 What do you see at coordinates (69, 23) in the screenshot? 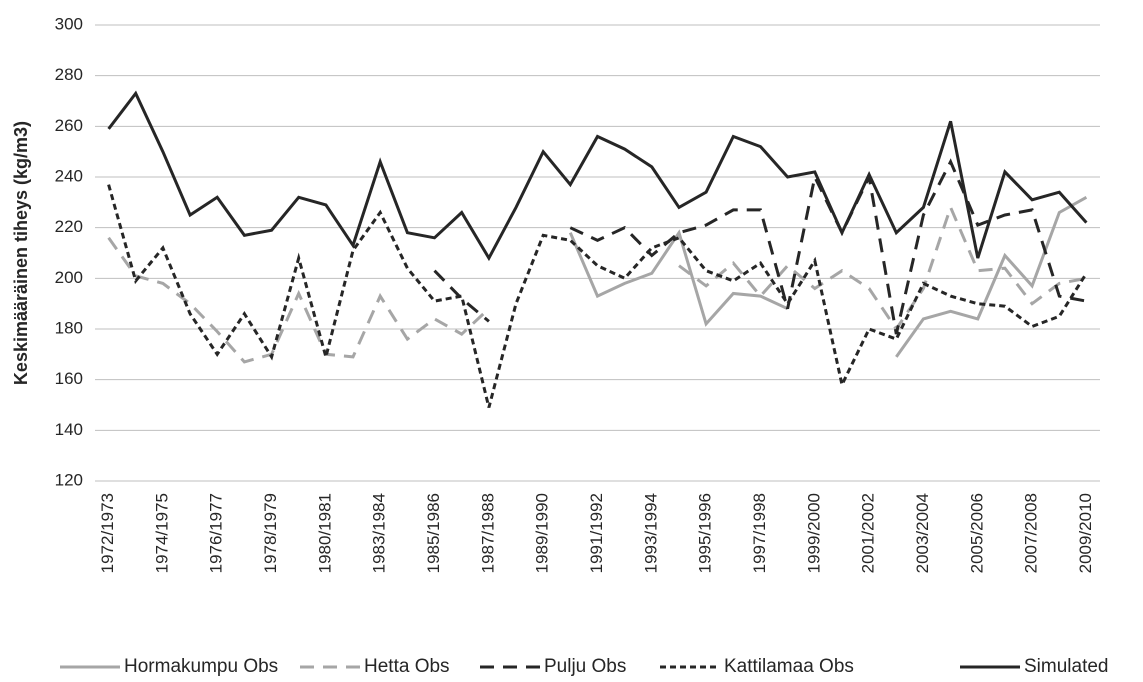
I see `y-tick-label: 300` at bounding box center [69, 23].